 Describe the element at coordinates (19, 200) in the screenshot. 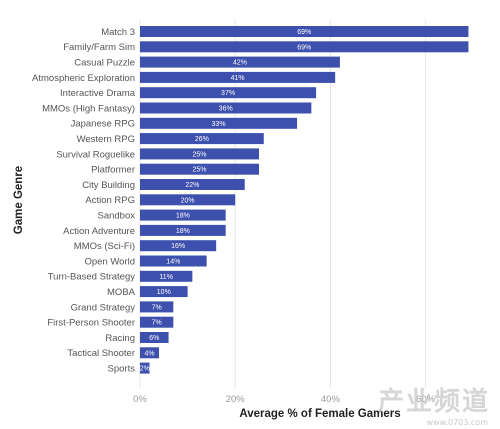

I see `y-axis-title: Game Genre` at that location.